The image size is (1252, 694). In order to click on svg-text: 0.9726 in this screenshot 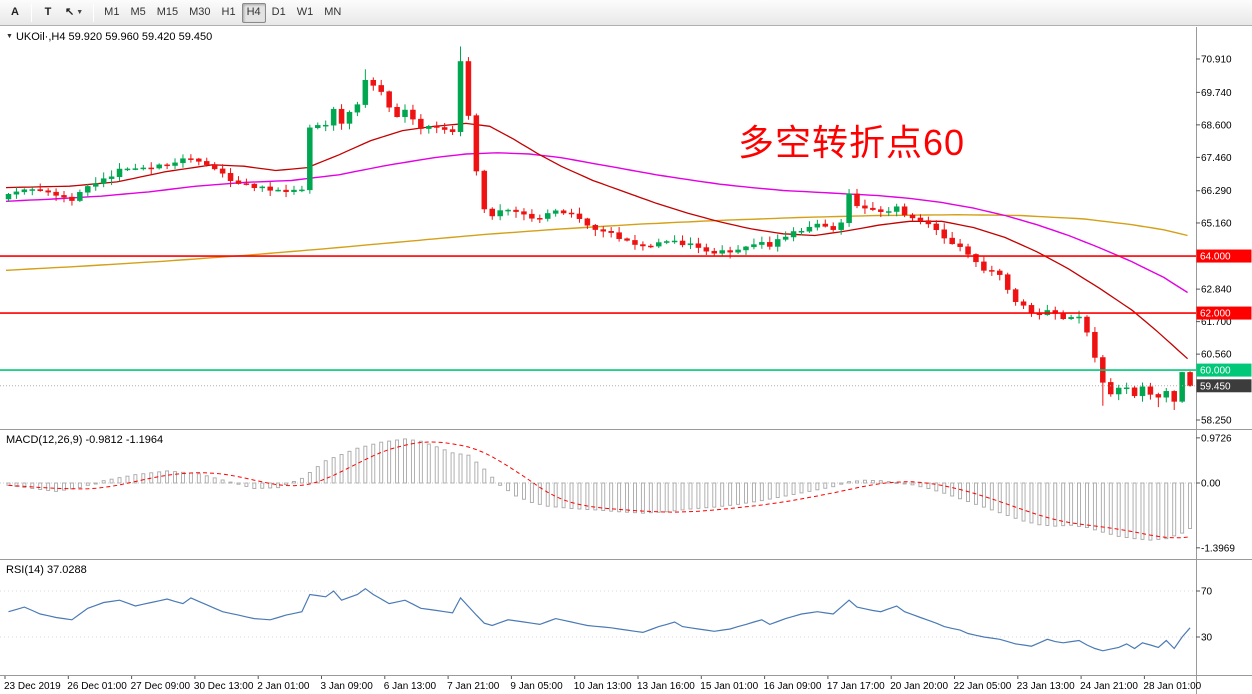, I will do `click(1216, 438)`.